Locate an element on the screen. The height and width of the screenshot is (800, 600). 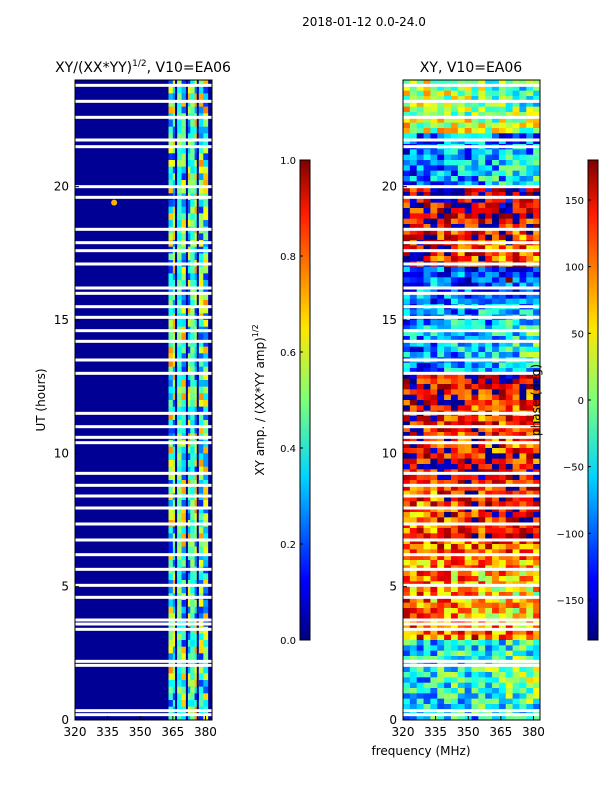
right-flagged-row is located at coordinates (471, 373).